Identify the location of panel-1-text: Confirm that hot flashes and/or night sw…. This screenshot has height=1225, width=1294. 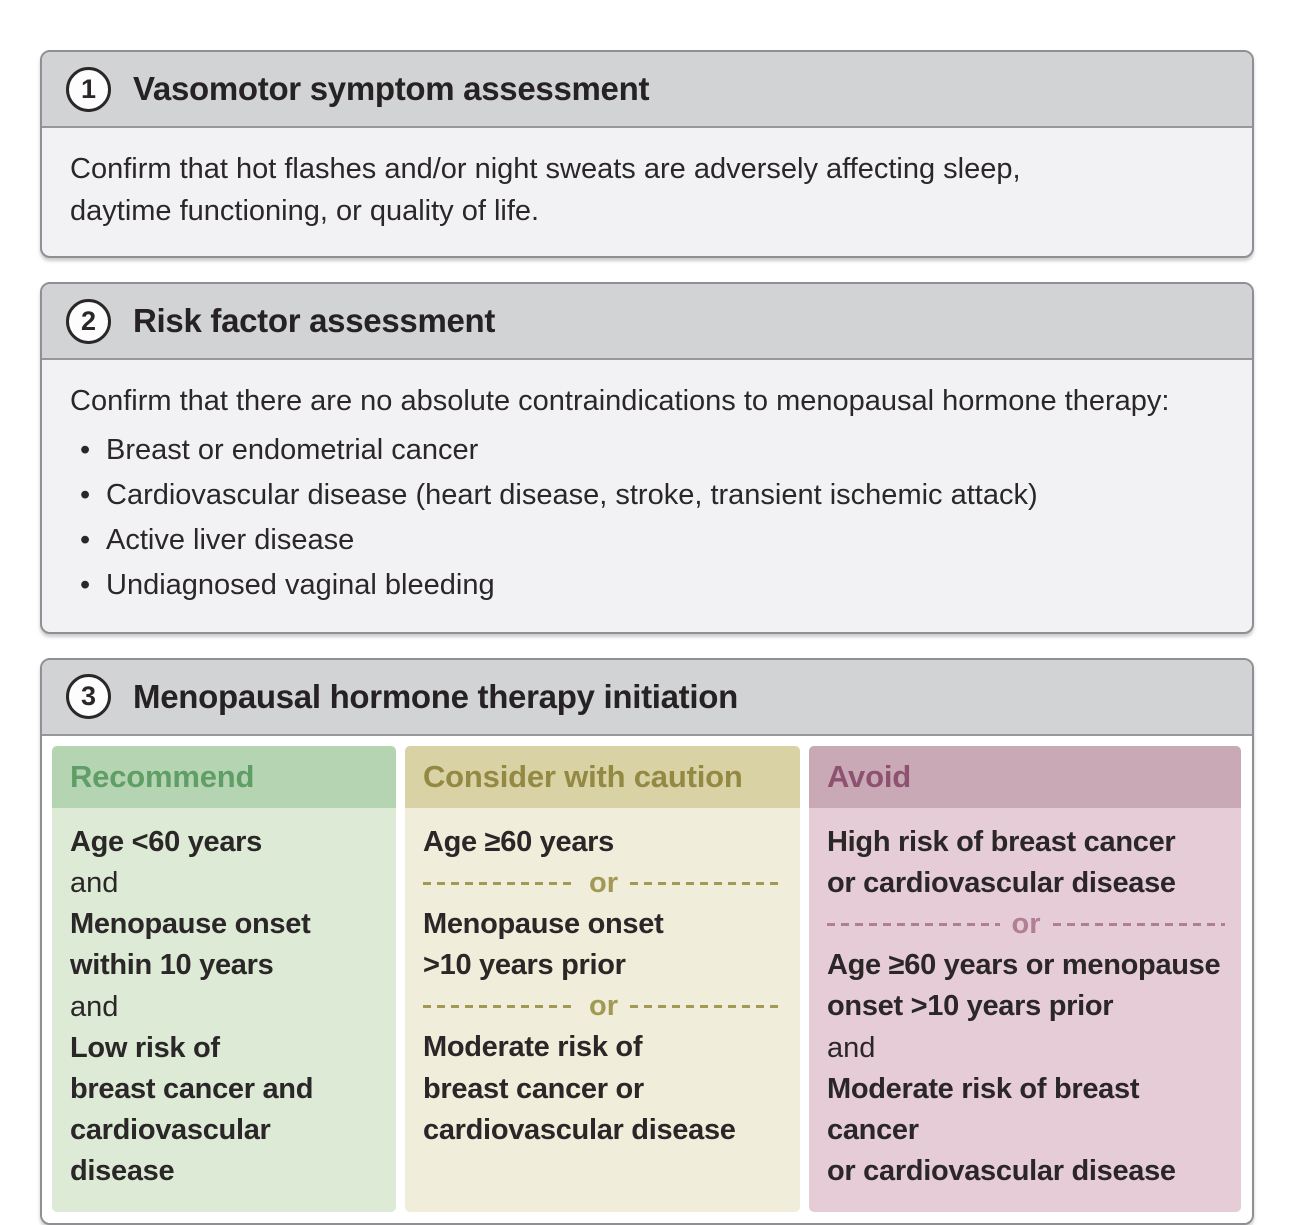
(545, 190).